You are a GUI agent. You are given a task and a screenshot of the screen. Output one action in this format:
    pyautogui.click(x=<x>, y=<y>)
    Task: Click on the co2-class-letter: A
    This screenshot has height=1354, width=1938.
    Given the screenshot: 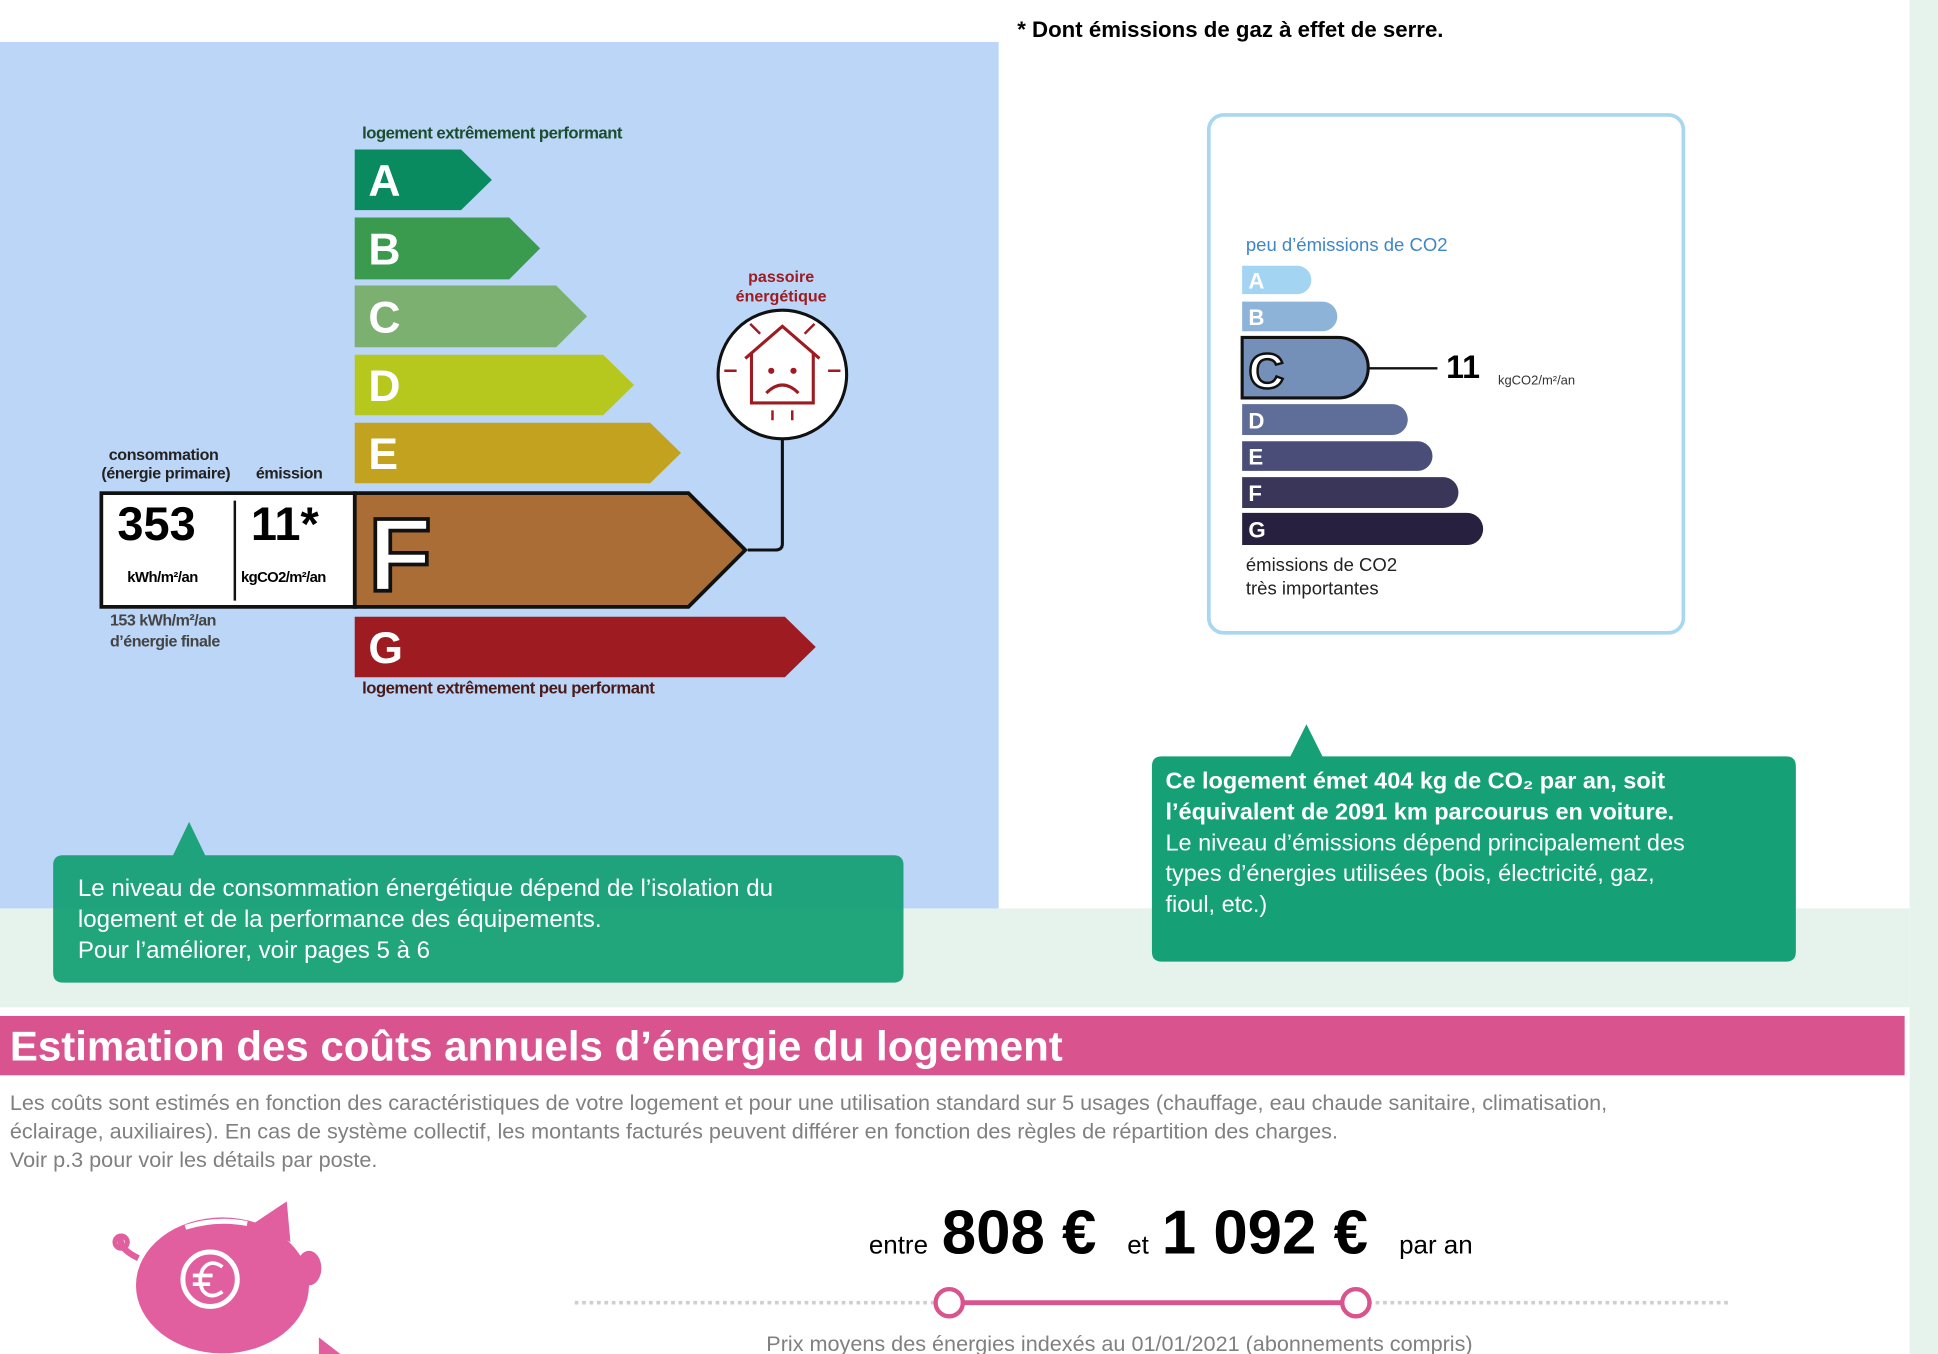 What is the action you would take?
    pyautogui.click(x=1256, y=281)
    